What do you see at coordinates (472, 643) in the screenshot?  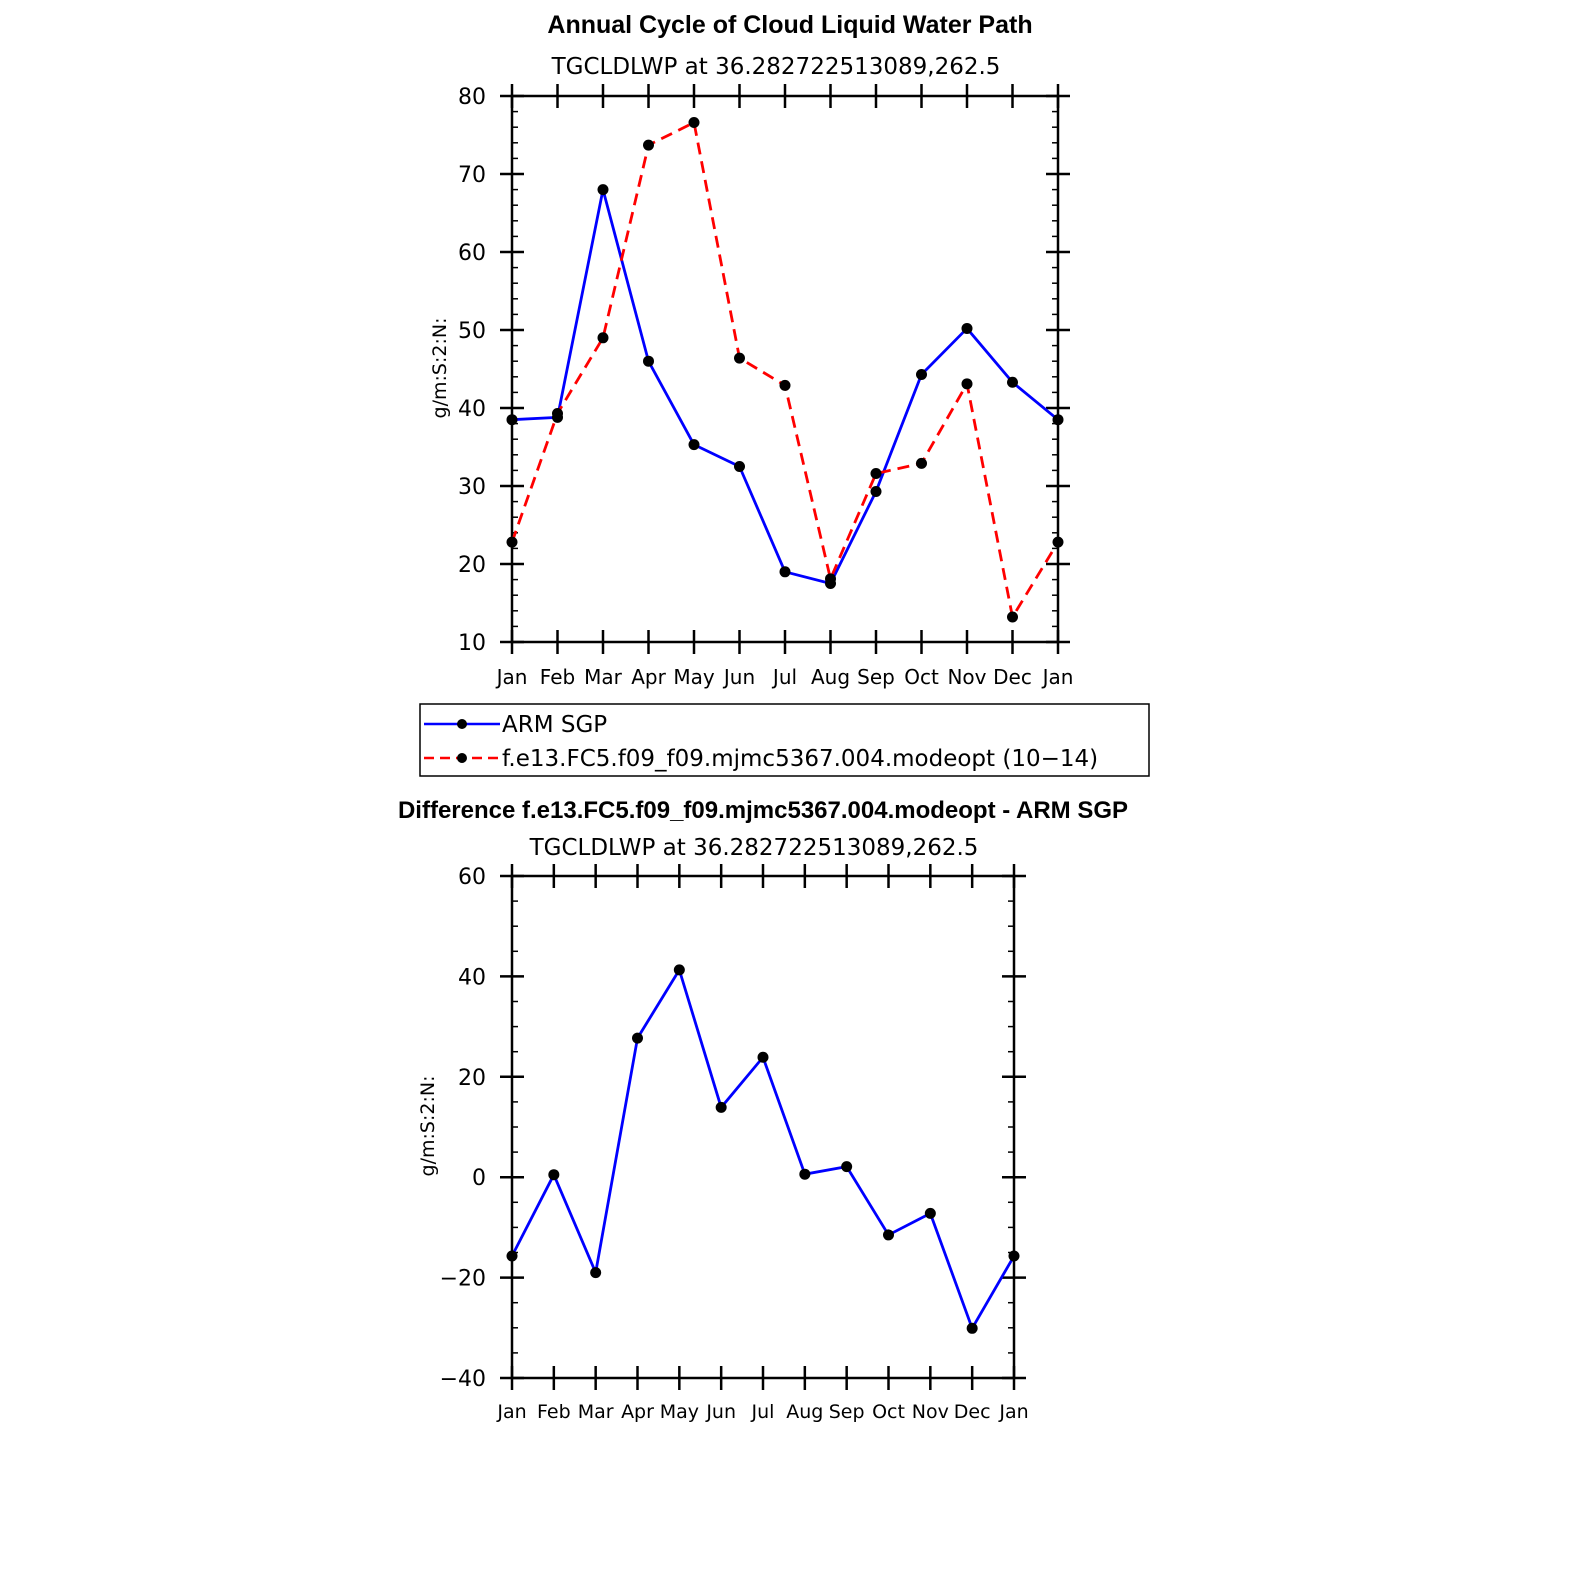 I see `y-tick-label: 10` at bounding box center [472, 643].